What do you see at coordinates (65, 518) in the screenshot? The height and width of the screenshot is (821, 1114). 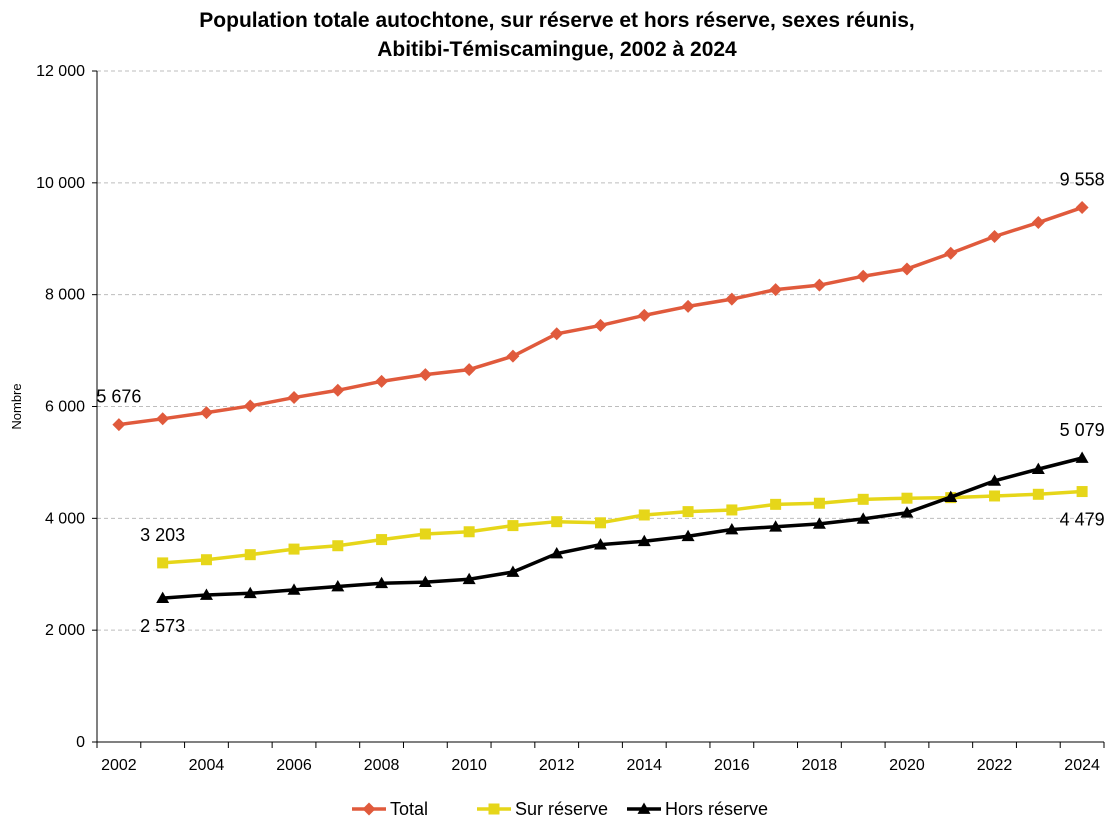 I see `y-tick-label: 4 000` at bounding box center [65, 518].